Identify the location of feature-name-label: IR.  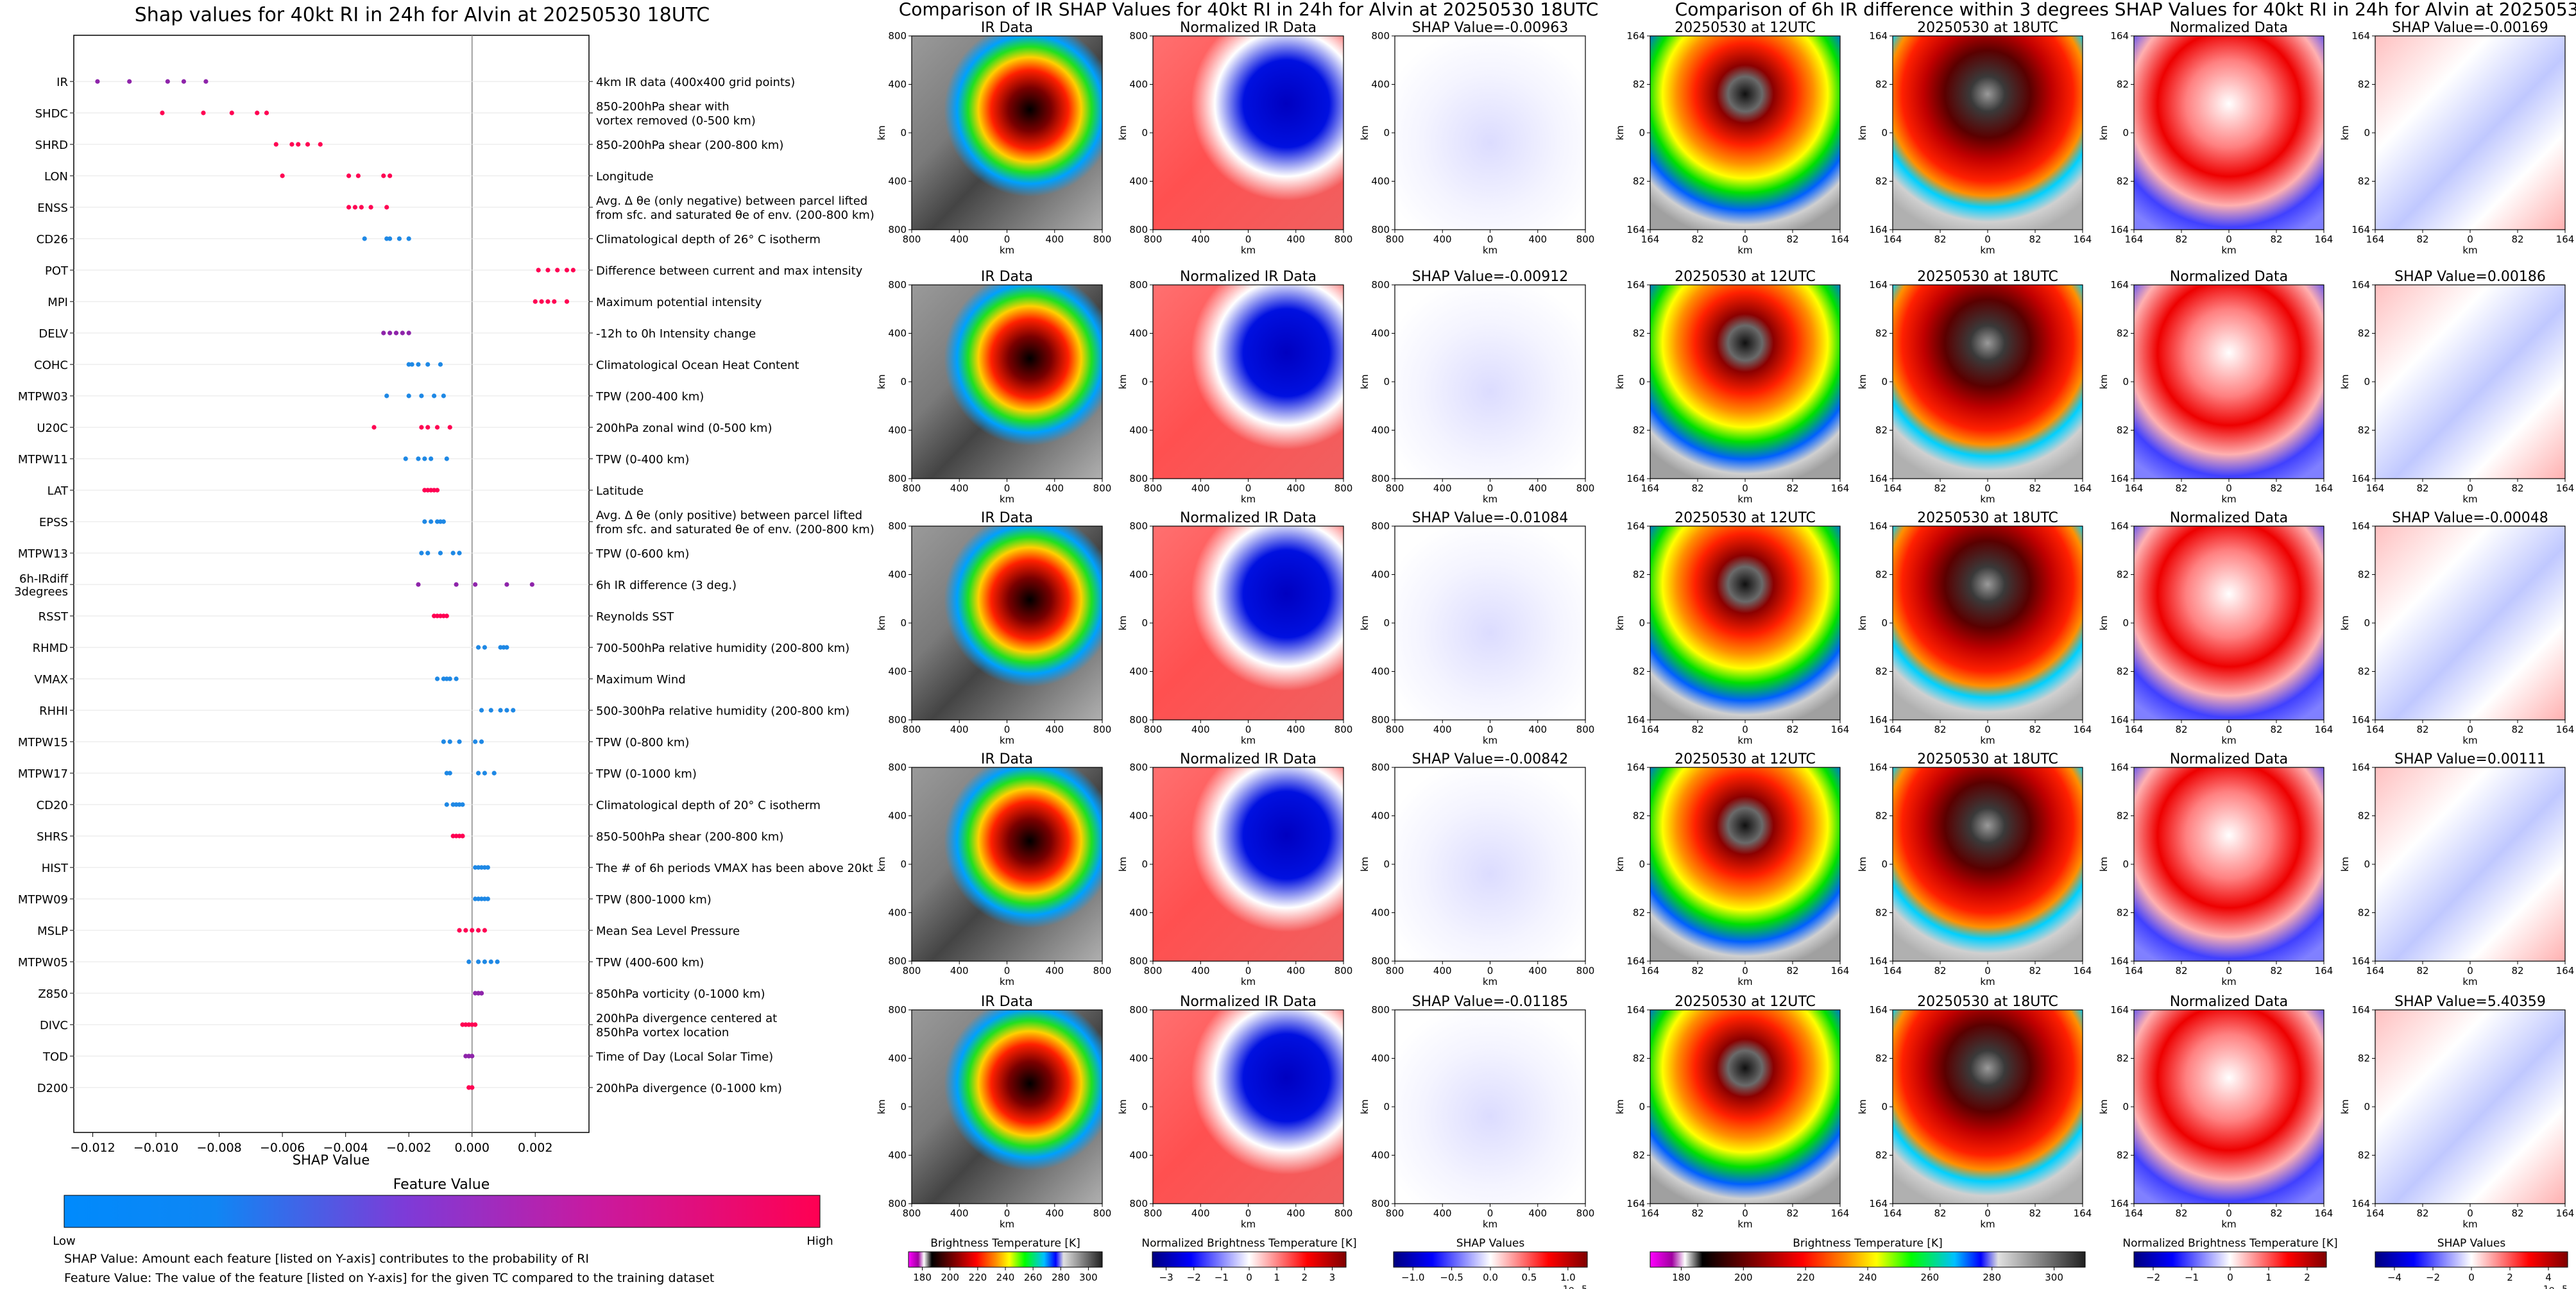
(62, 82).